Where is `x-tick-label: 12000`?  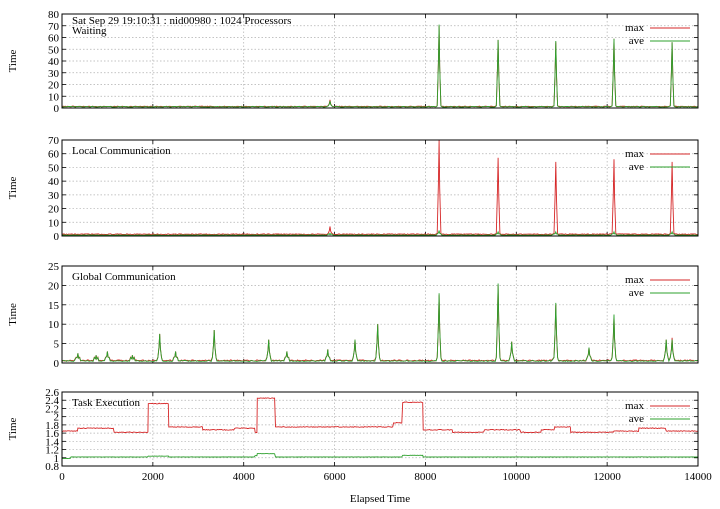
x-tick-label: 12000 is located at coordinates (607, 477).